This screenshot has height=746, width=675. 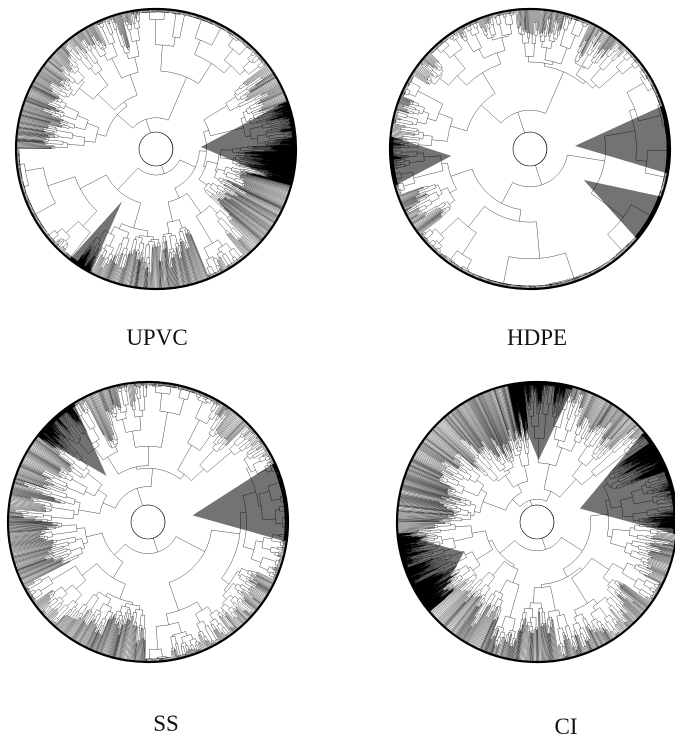 I want to click on caption-ss: SS, so click(x=166, y=723).